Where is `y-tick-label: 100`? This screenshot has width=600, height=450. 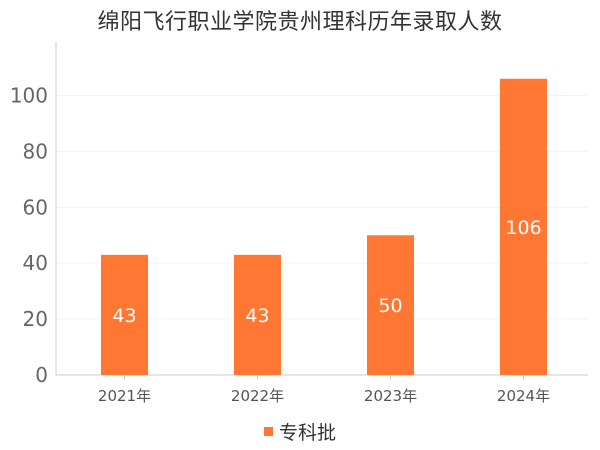 y-tick-label: 100 is located at coordinates (29, 96).